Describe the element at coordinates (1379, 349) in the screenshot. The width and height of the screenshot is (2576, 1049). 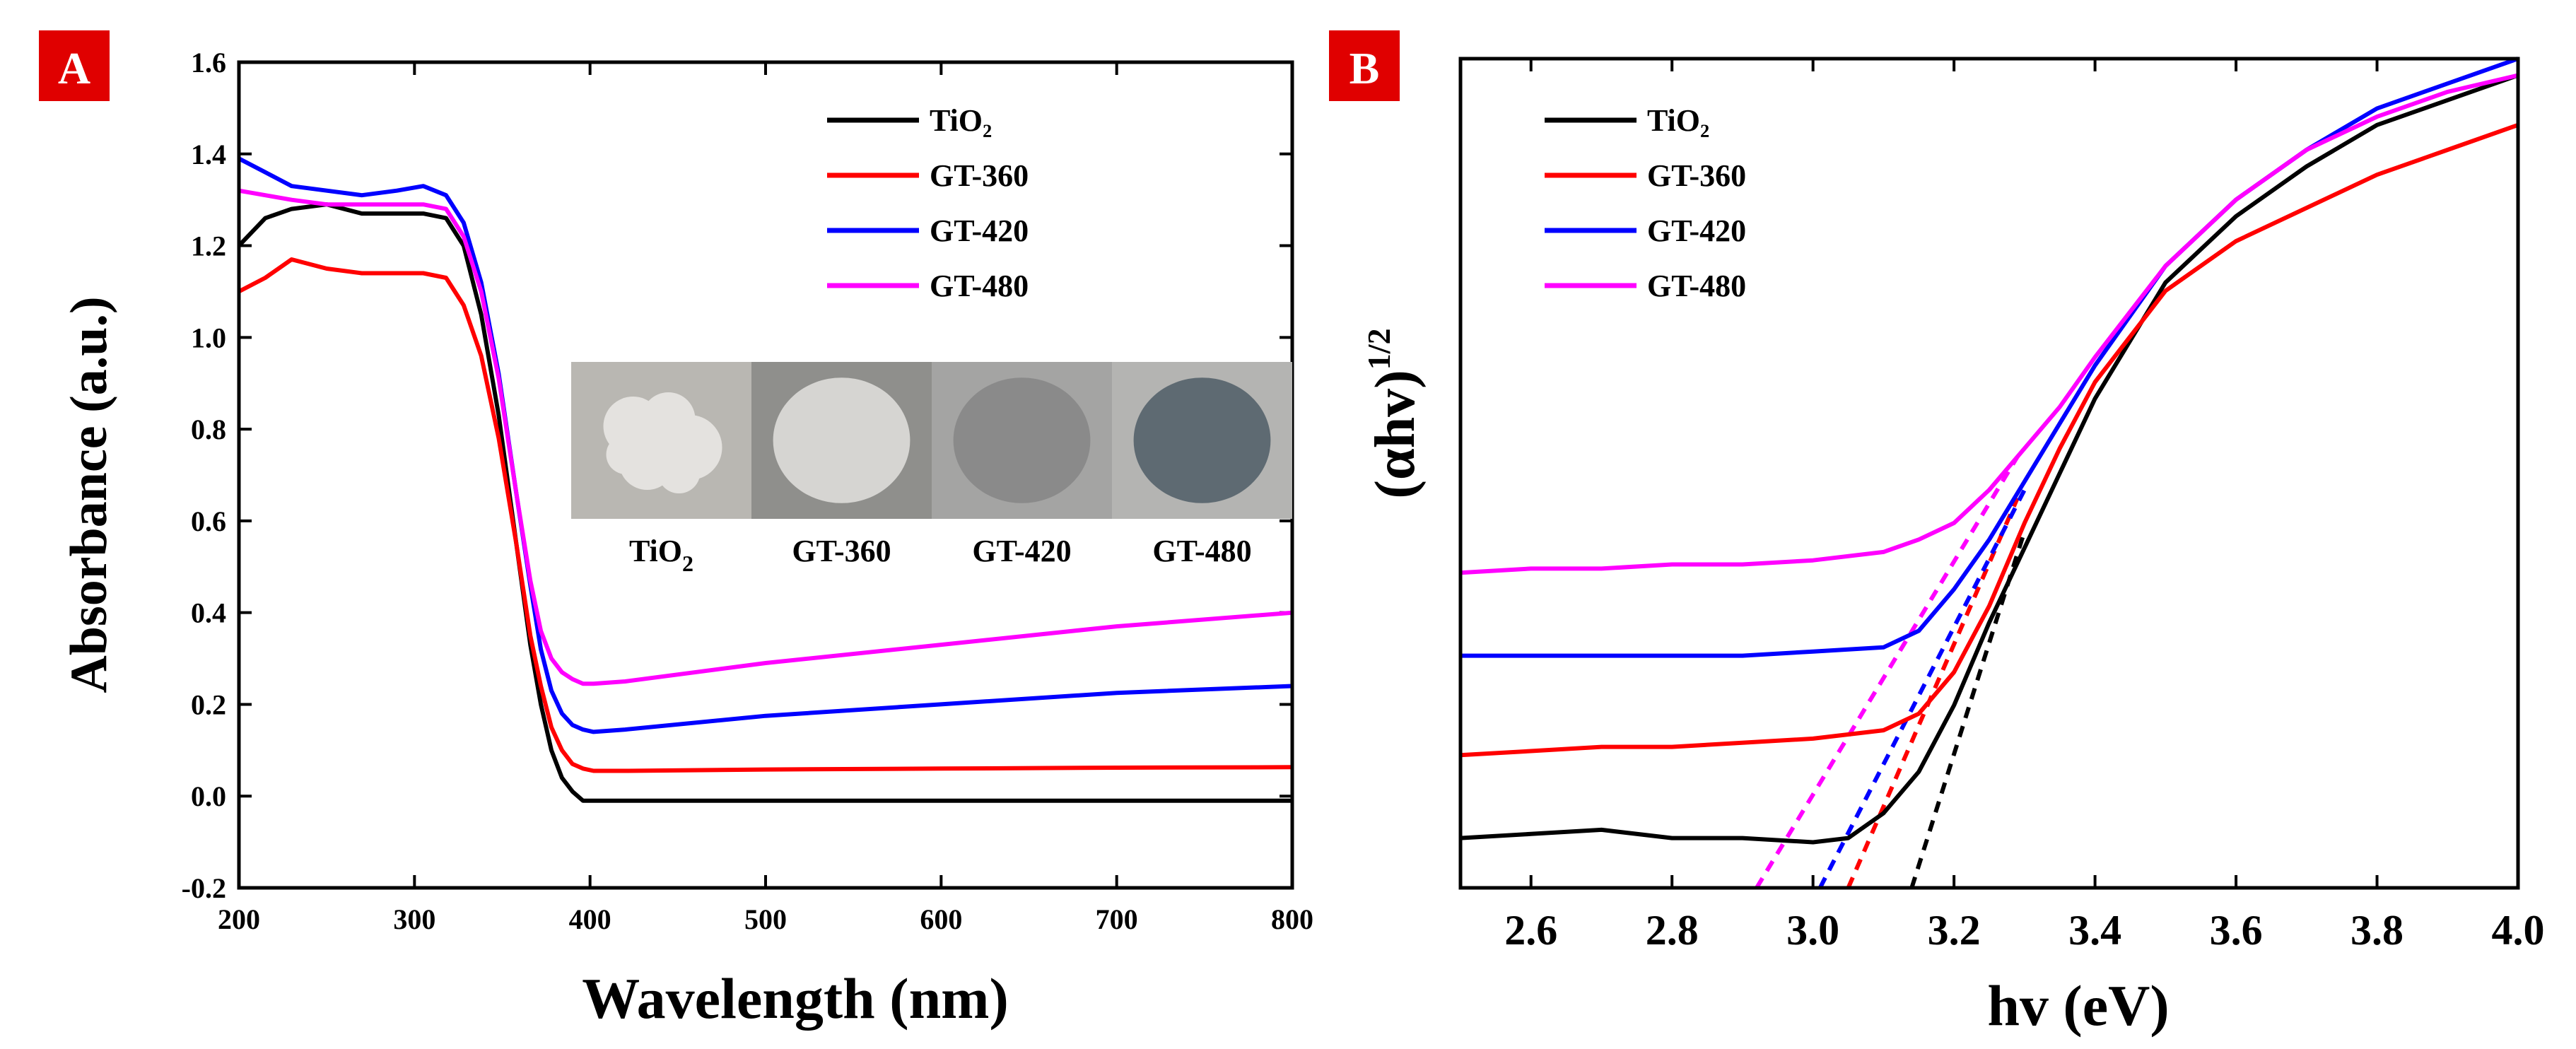
I see `y-axis-title-b-sup: 1/2` at that location.